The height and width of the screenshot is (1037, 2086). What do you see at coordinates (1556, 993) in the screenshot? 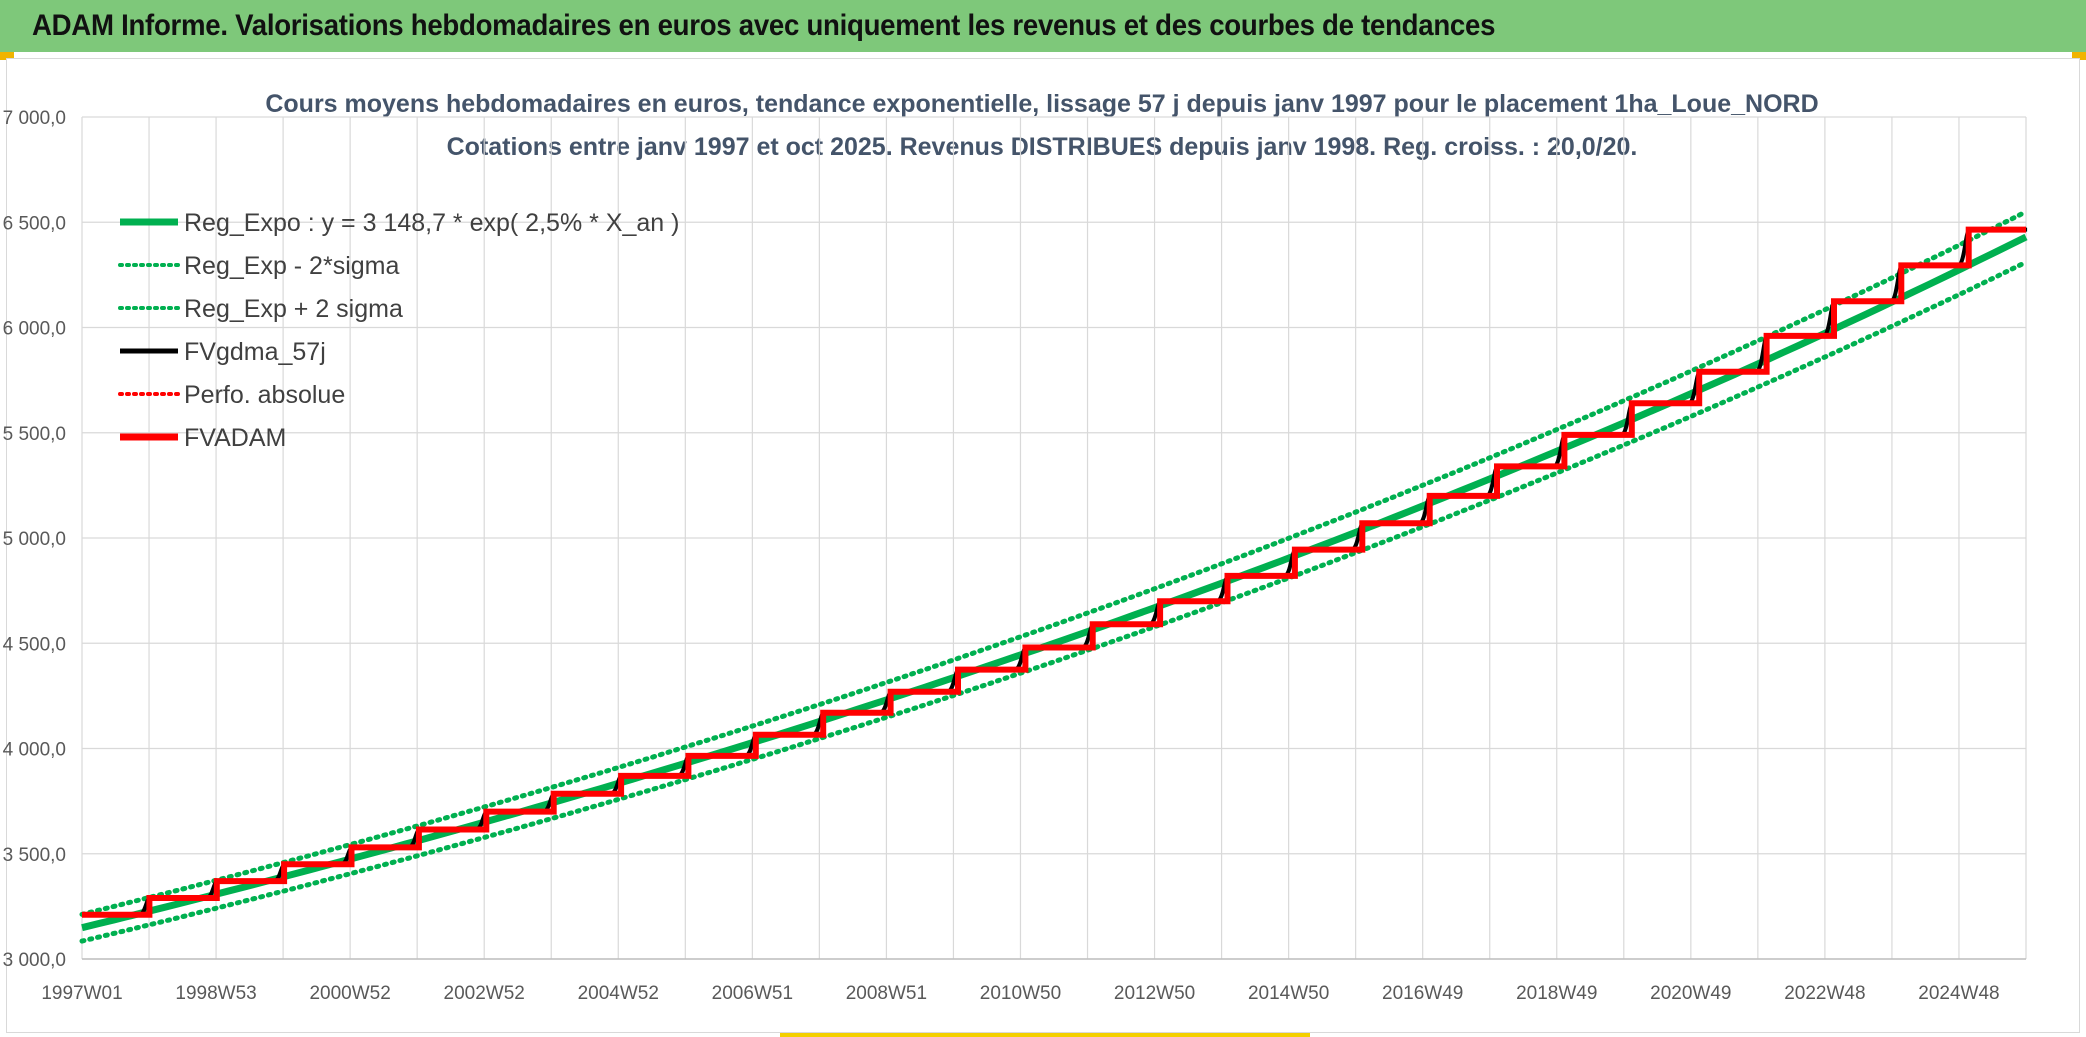
I see `x-tick-label: 2018W49` at bounding box center [1556, 993].